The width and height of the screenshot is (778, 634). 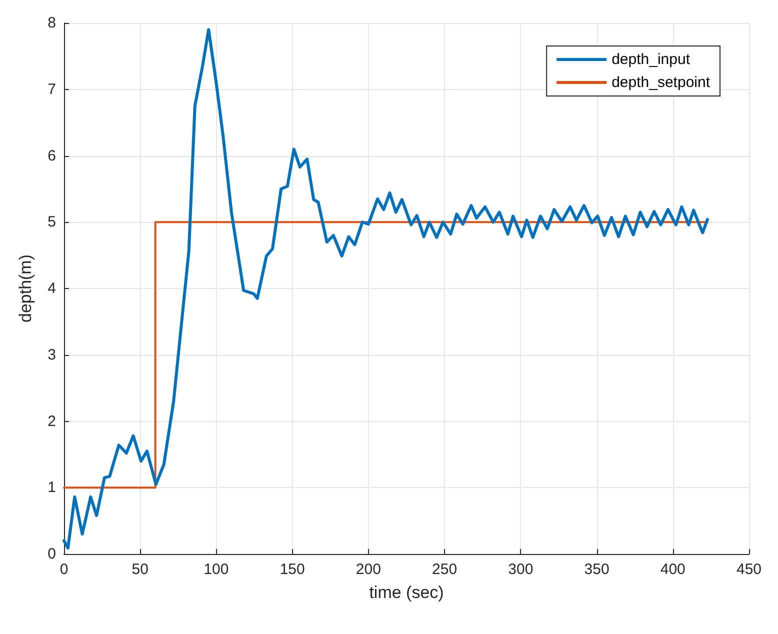 I want to click on y-tick-label: 1, so click(x=52, y=487).